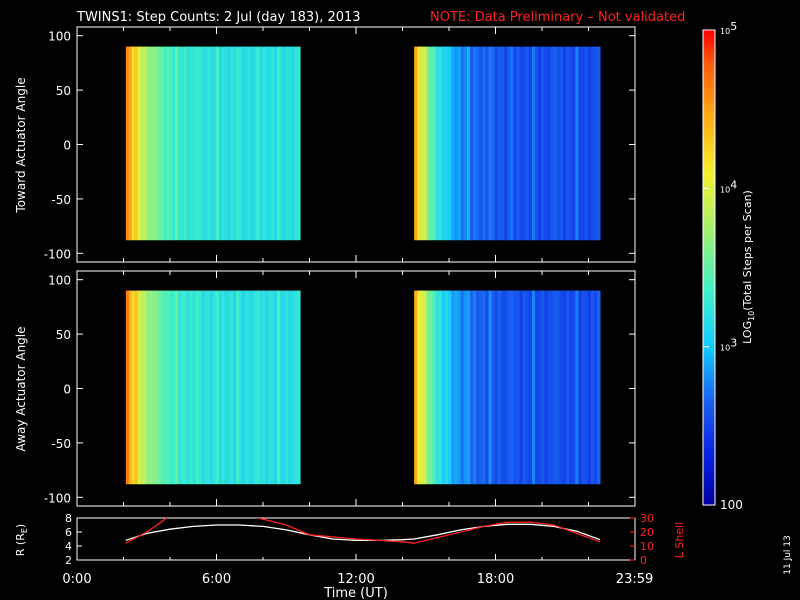 The width and height of the screenshot is (800, 600). I want to click on x-tick-label: 0:00, so click(76, 579).